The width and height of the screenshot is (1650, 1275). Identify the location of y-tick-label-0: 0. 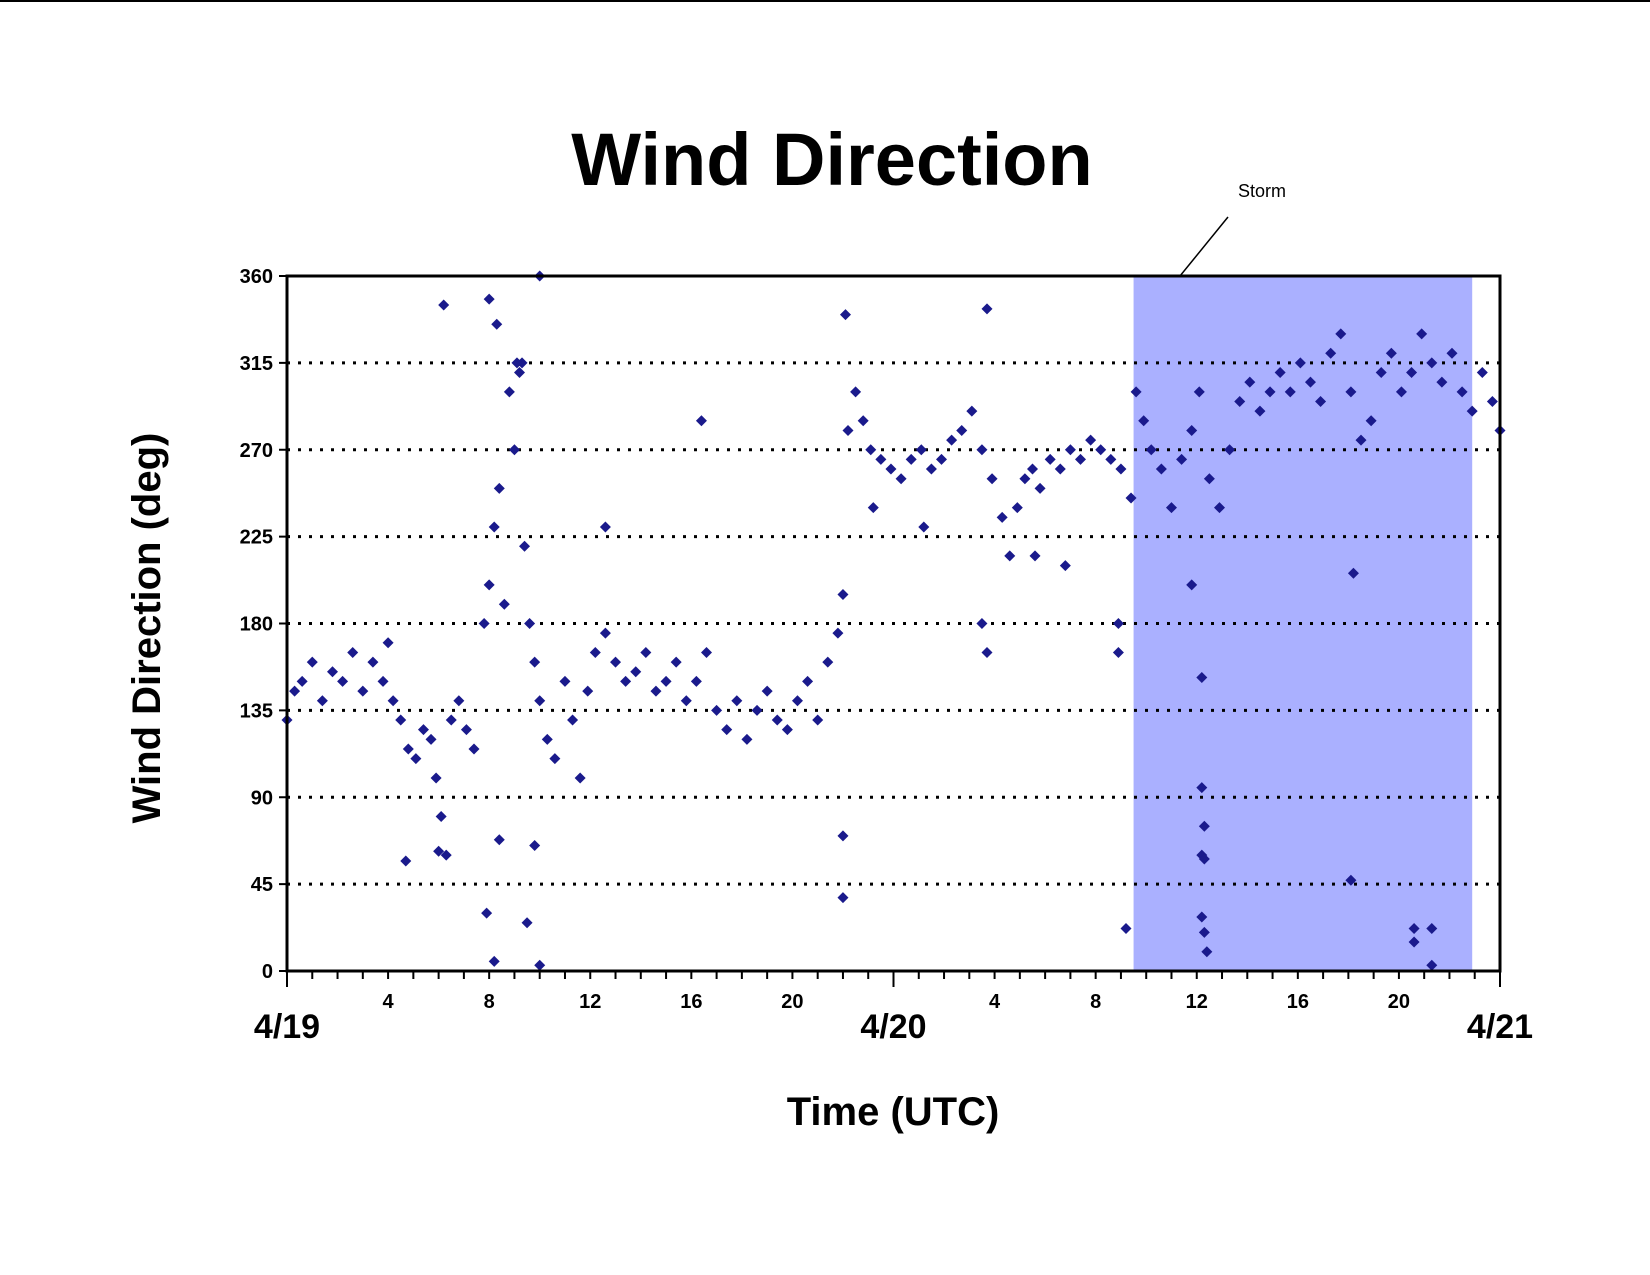
(267, 972).